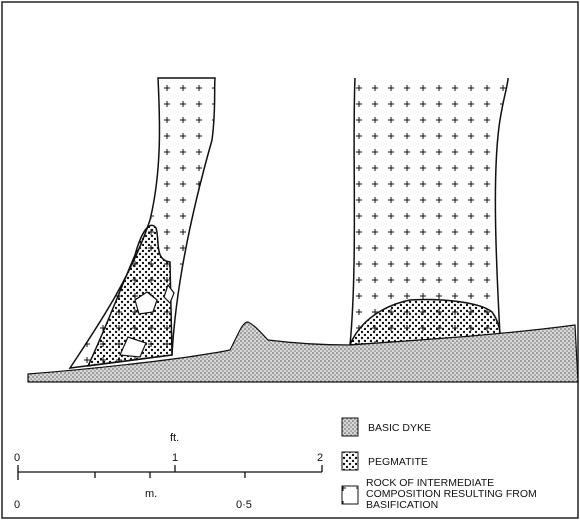 The image size is (580, 520). I want to click on scale-unit: m., so click(151, 494).